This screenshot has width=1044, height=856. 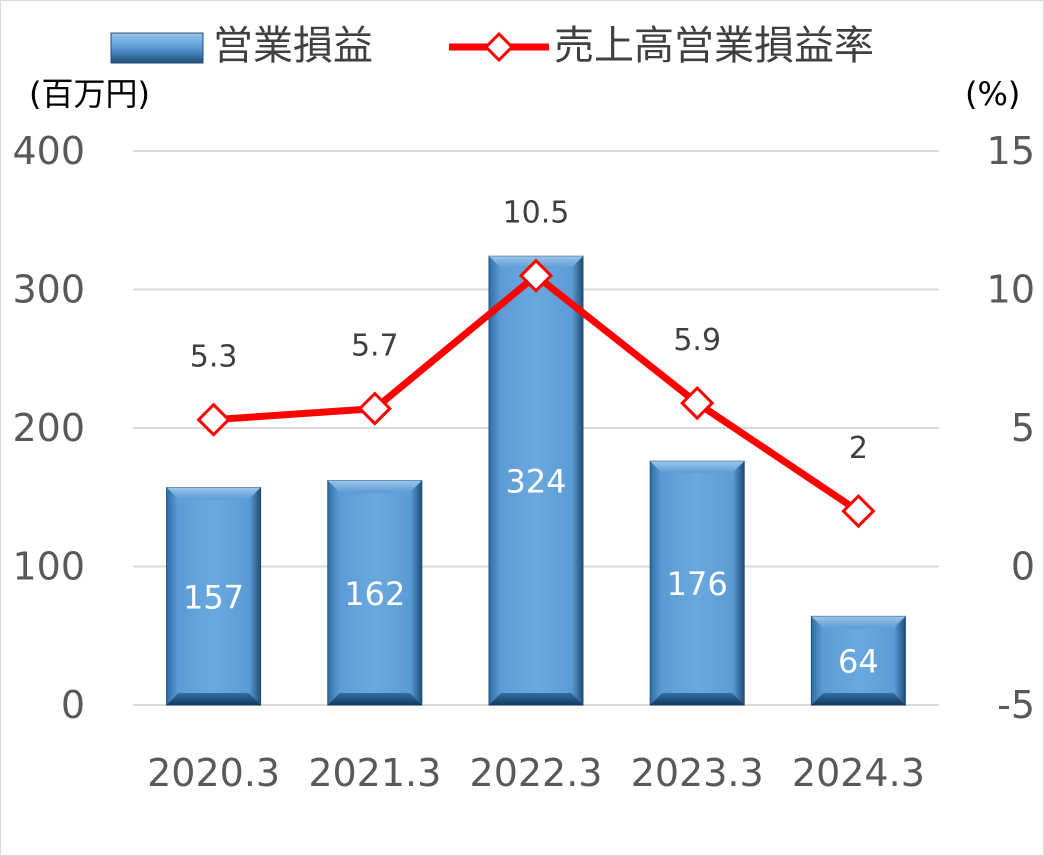 What do you see at coordinates (1011, 290) in the screenshot?
I see `right-axis-tick-label: 10` at bounding box center [1011, 290].